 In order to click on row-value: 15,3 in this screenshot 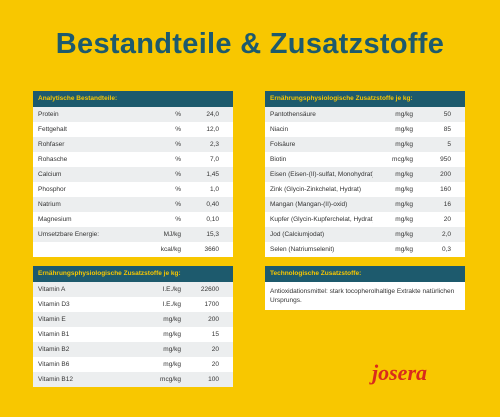, I will do `click(212, 234)`.